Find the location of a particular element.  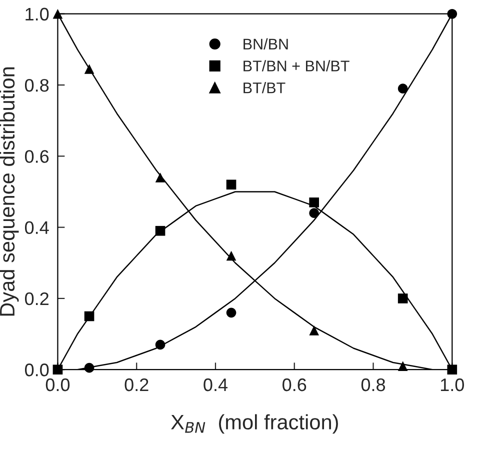

x-tick-label: 0.2 is located at coordinates (136, 385).